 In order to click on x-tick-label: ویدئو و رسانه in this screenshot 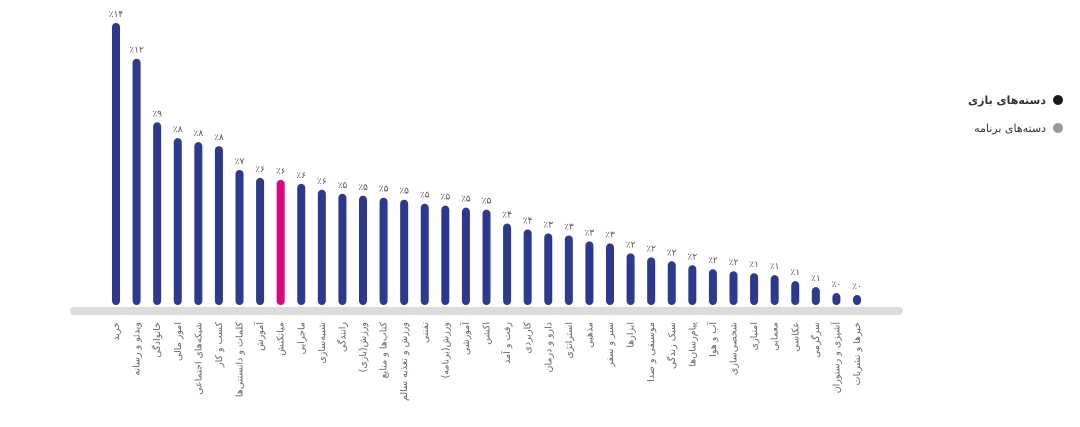, I will do `click(137, 349)`.